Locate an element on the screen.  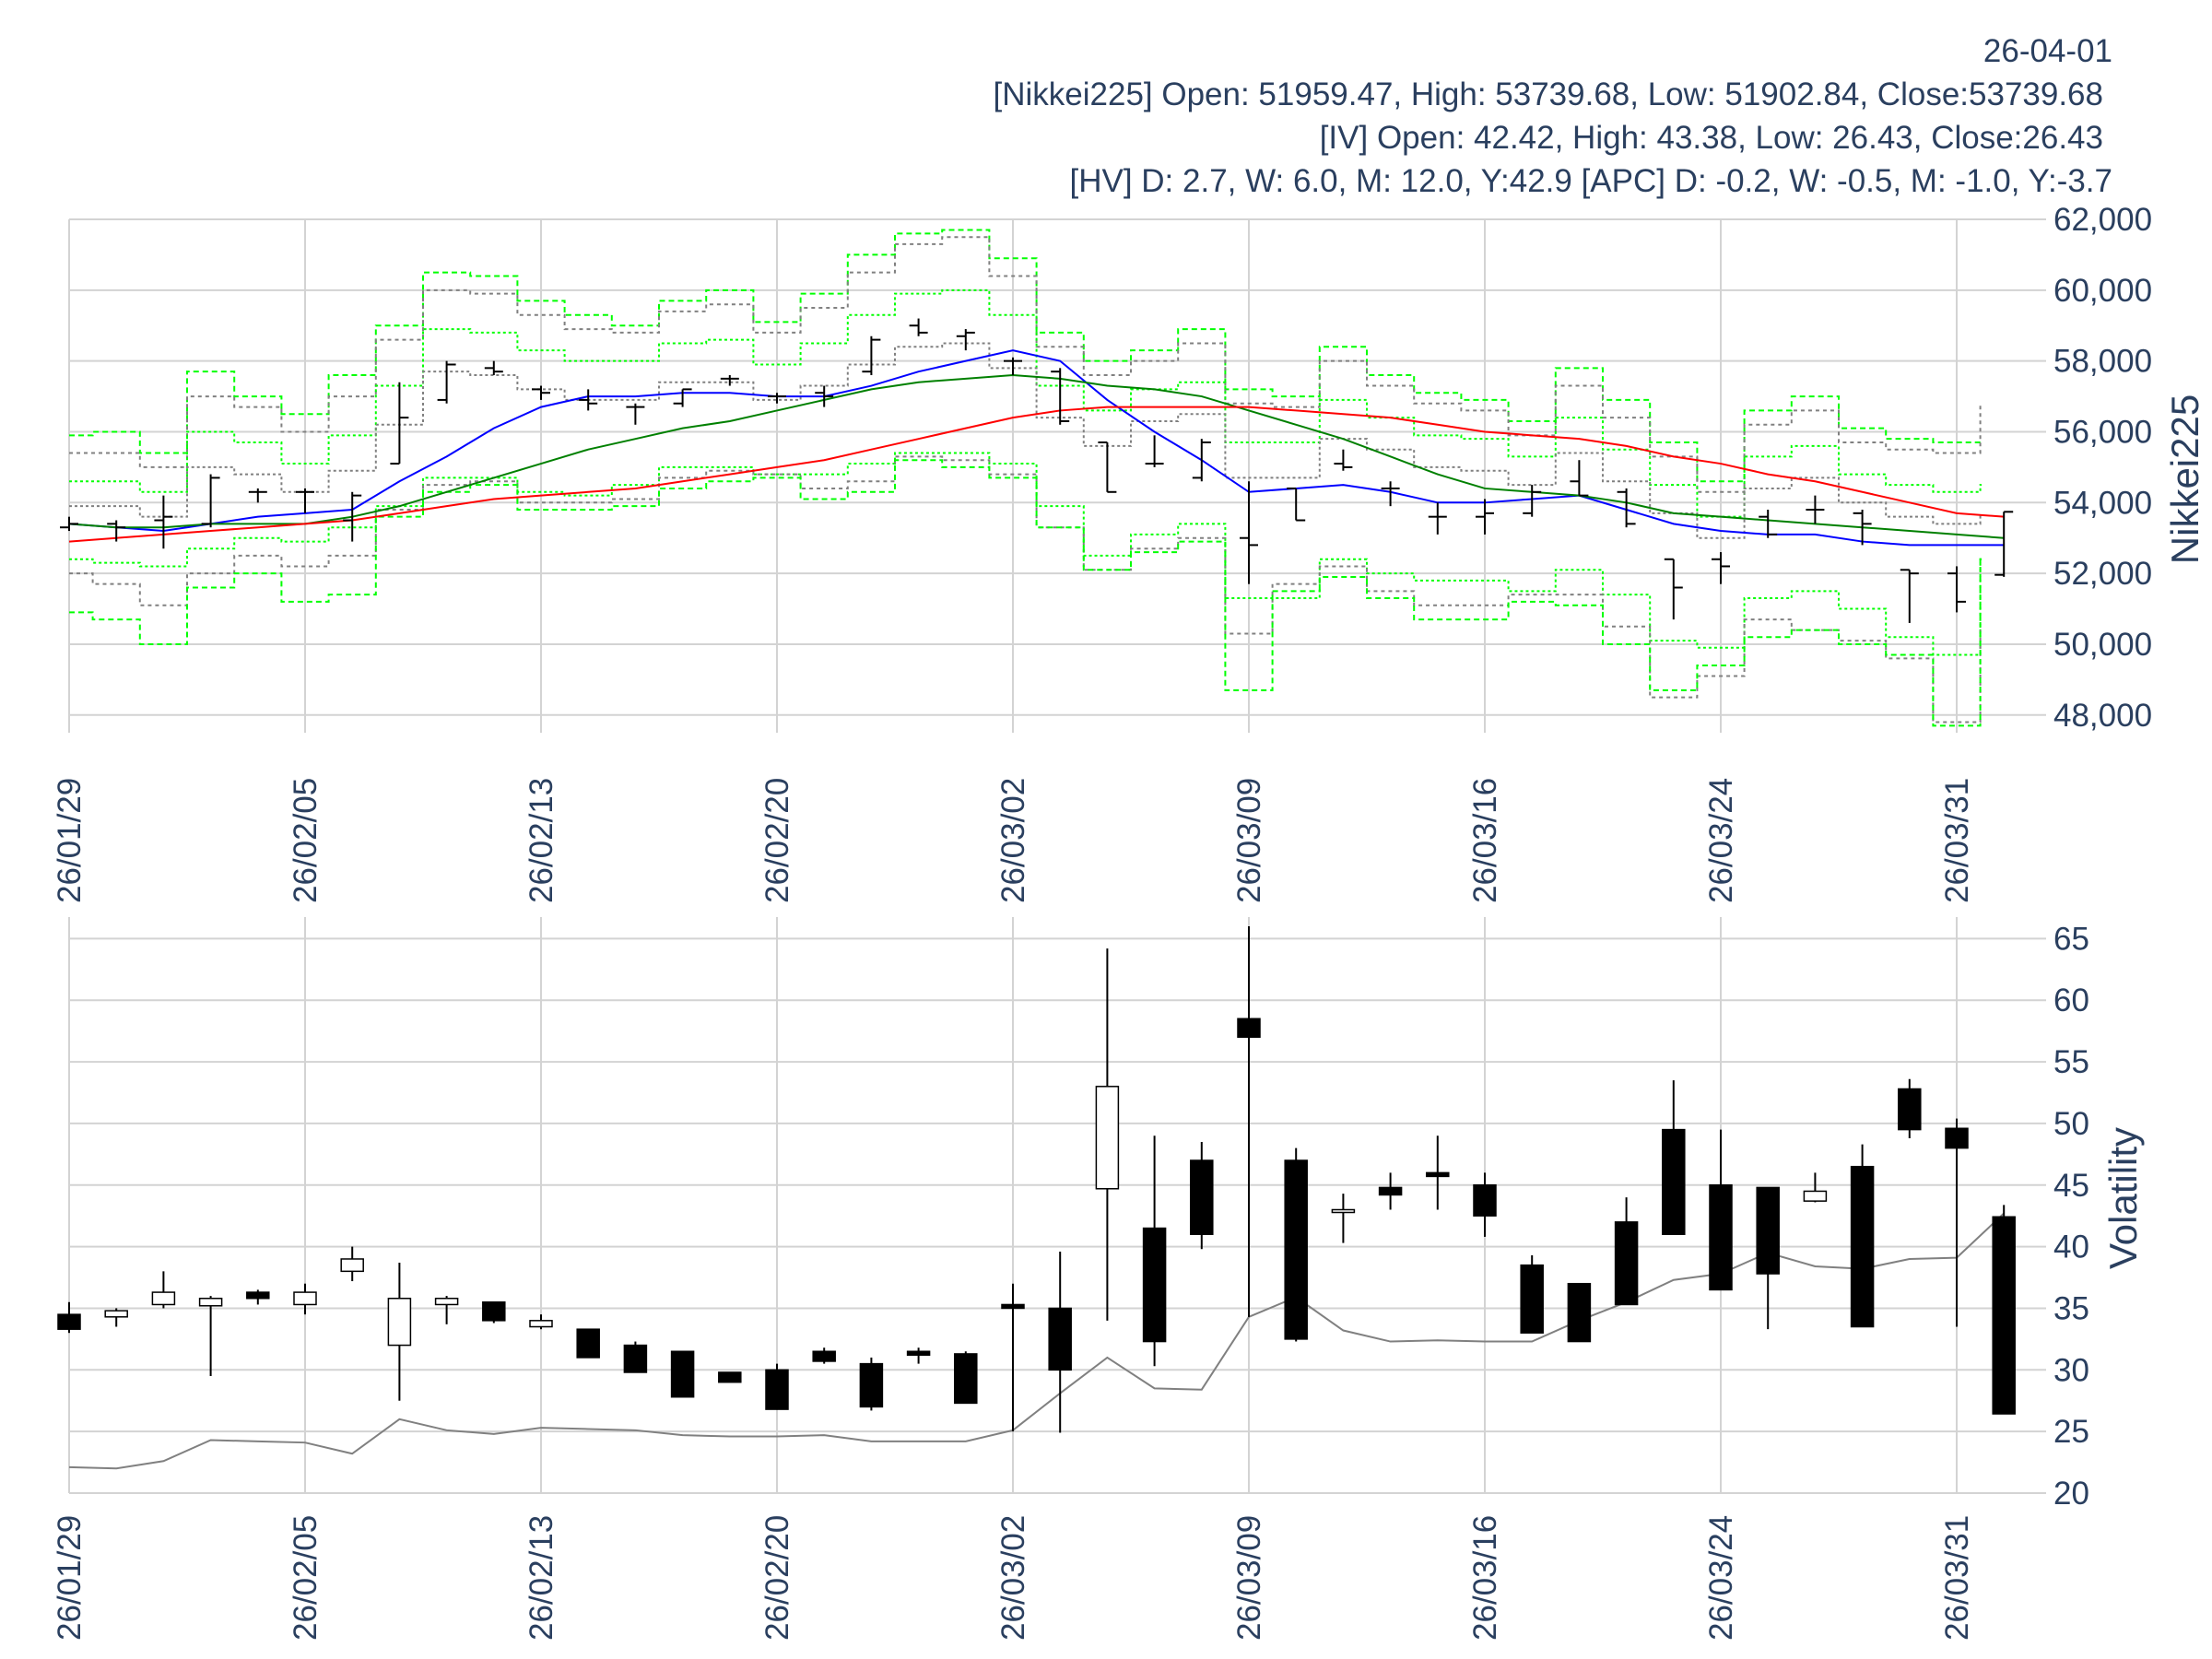
y-axis-label: Volatility is located at coordinates (2123, 1198).